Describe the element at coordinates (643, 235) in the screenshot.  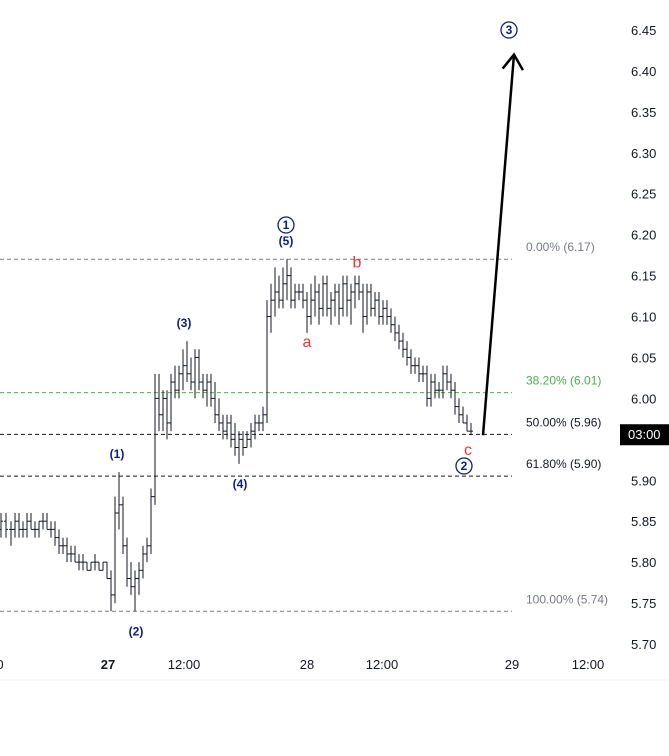
I see `y-tick-label: 6.20` at that location.